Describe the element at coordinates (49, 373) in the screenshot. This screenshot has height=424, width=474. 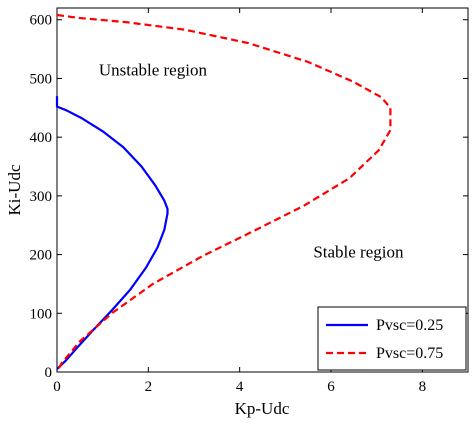
I see `y-tick-label: 0` at that location.